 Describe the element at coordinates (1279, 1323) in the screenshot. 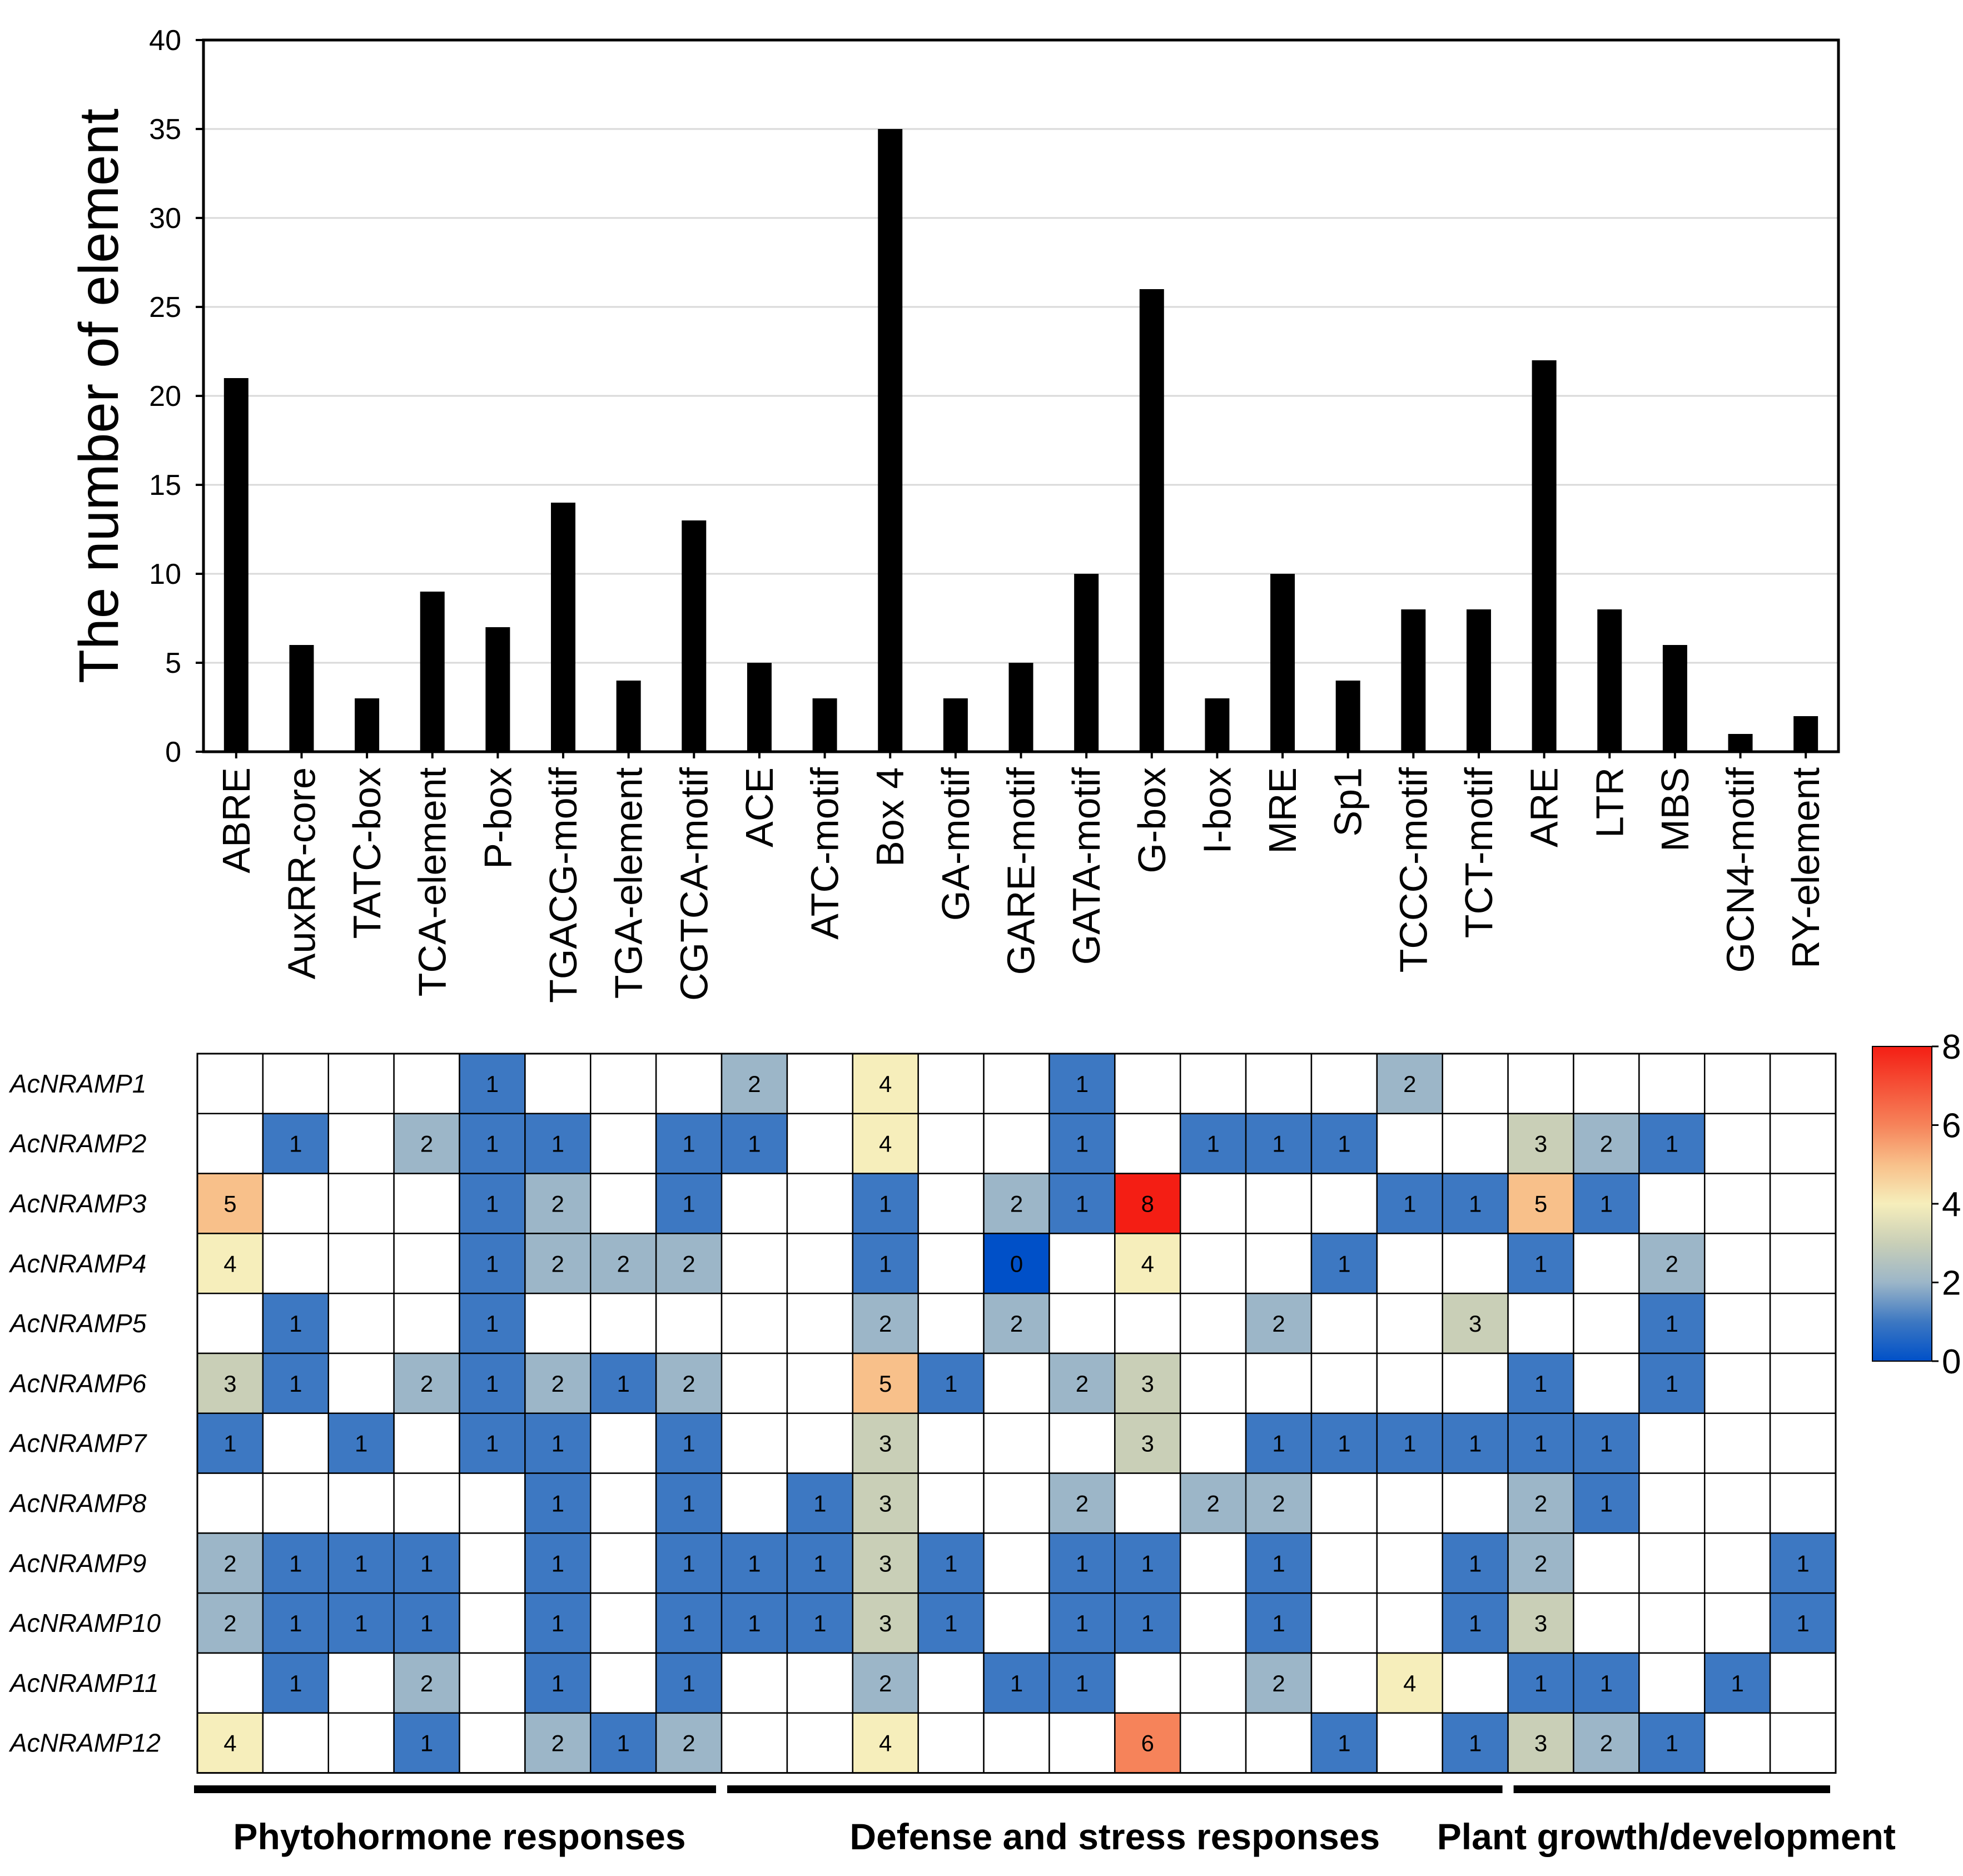

I see `cell-AcNRAMP5-MRE` at that location.